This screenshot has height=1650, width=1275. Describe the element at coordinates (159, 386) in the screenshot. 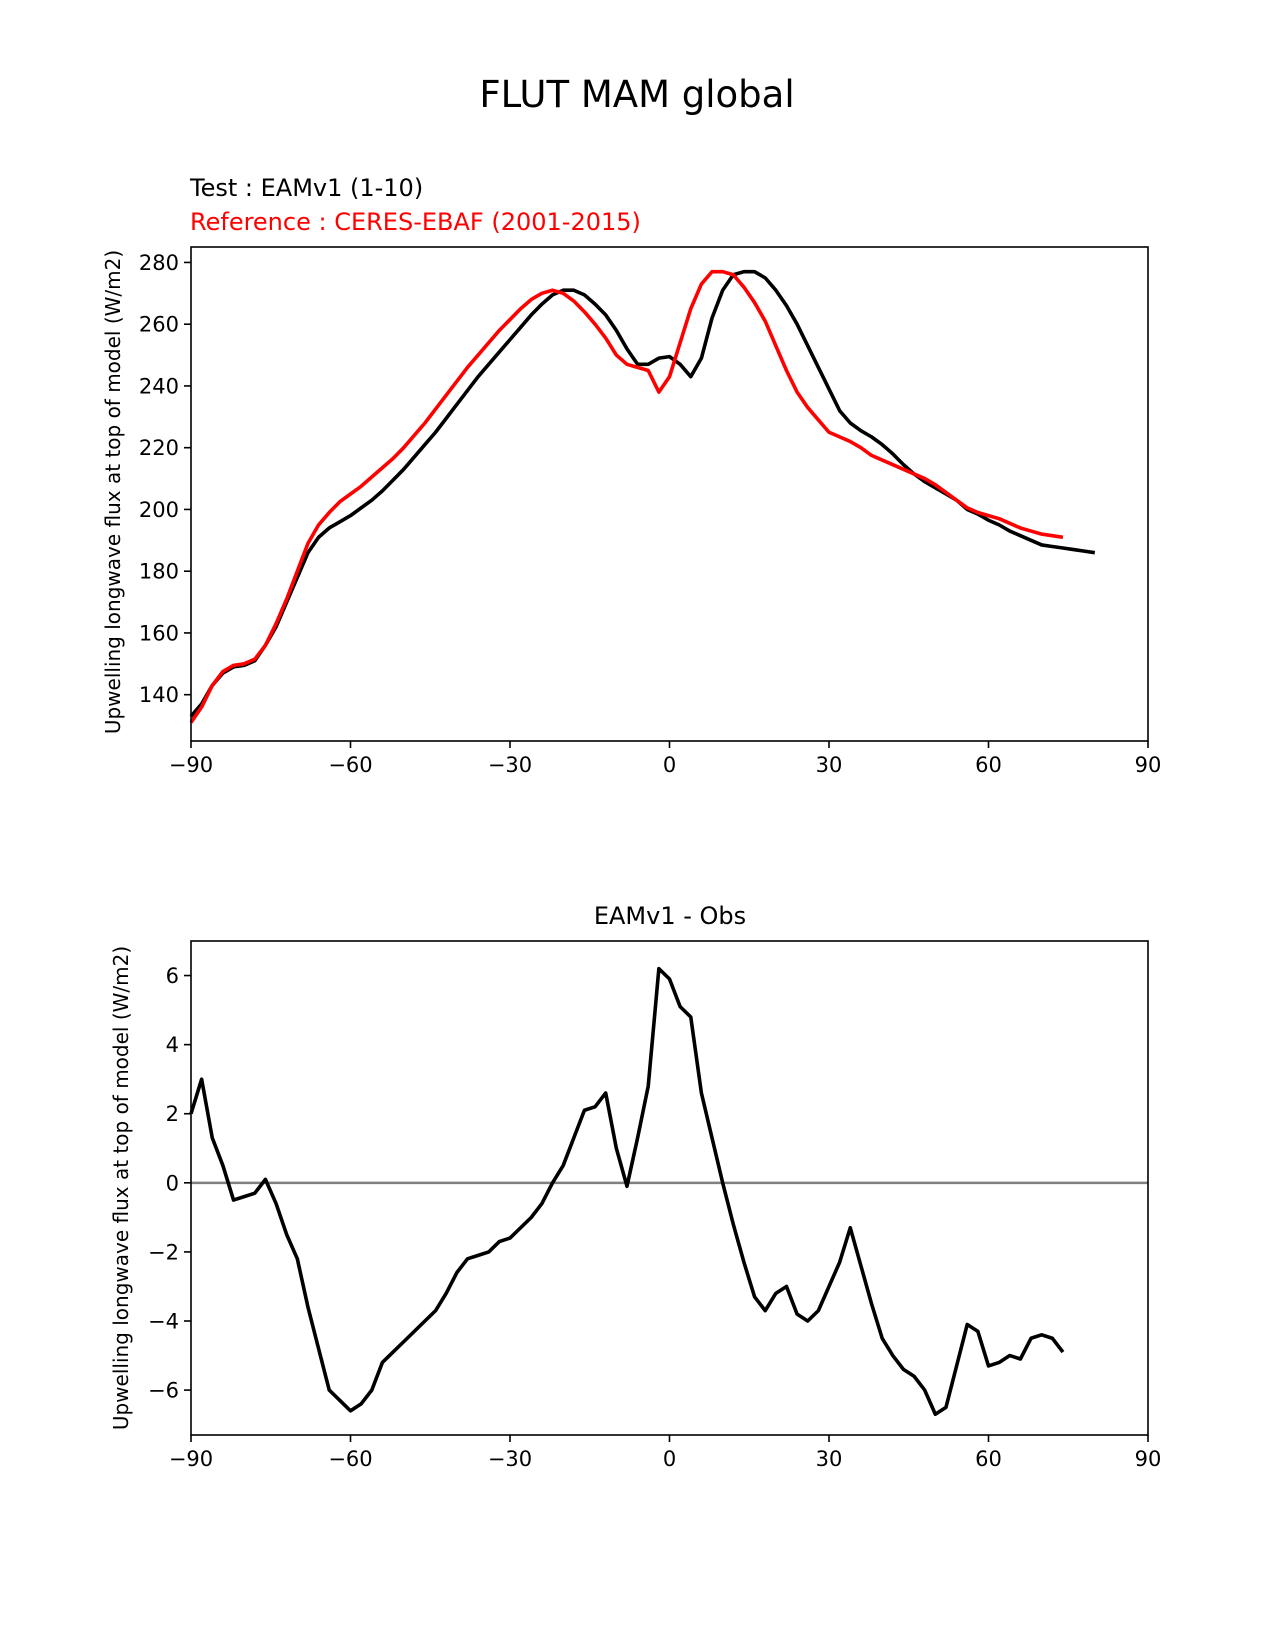

I see `top-ytick-label: 240` at that location.